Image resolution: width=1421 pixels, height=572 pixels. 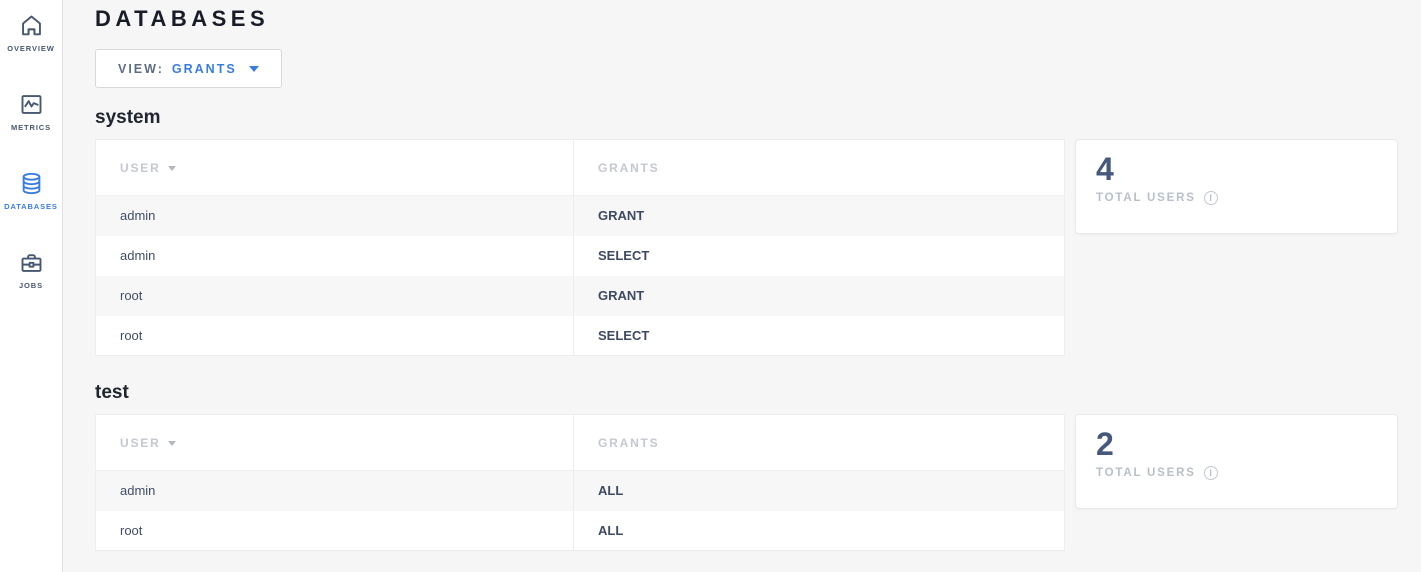 I want to click on sidebar: OVERVIEW METRICS DATABASES, so click(x=31, y=286).